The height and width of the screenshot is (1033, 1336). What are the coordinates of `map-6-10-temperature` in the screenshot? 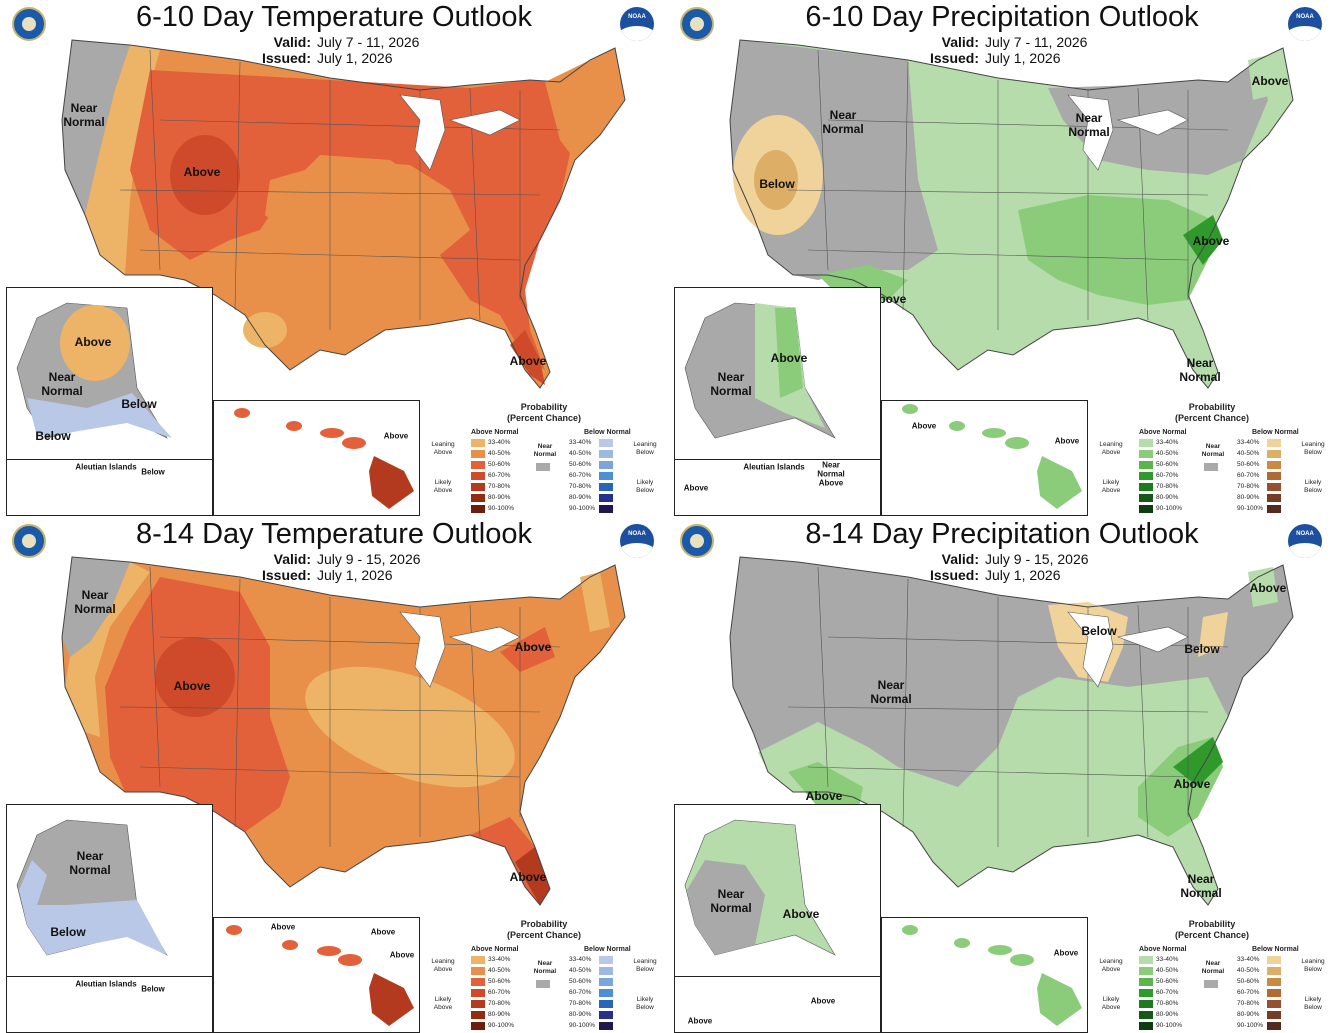 It's located at (343, 214).